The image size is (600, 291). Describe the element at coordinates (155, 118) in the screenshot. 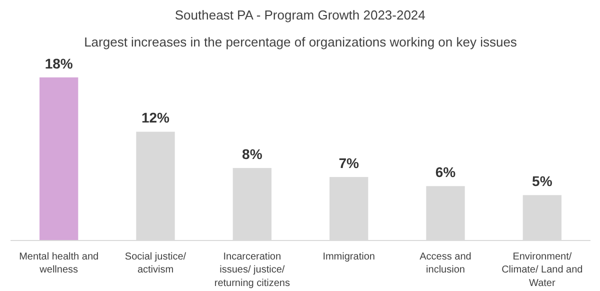

I see `data-label: 12%` at that location.